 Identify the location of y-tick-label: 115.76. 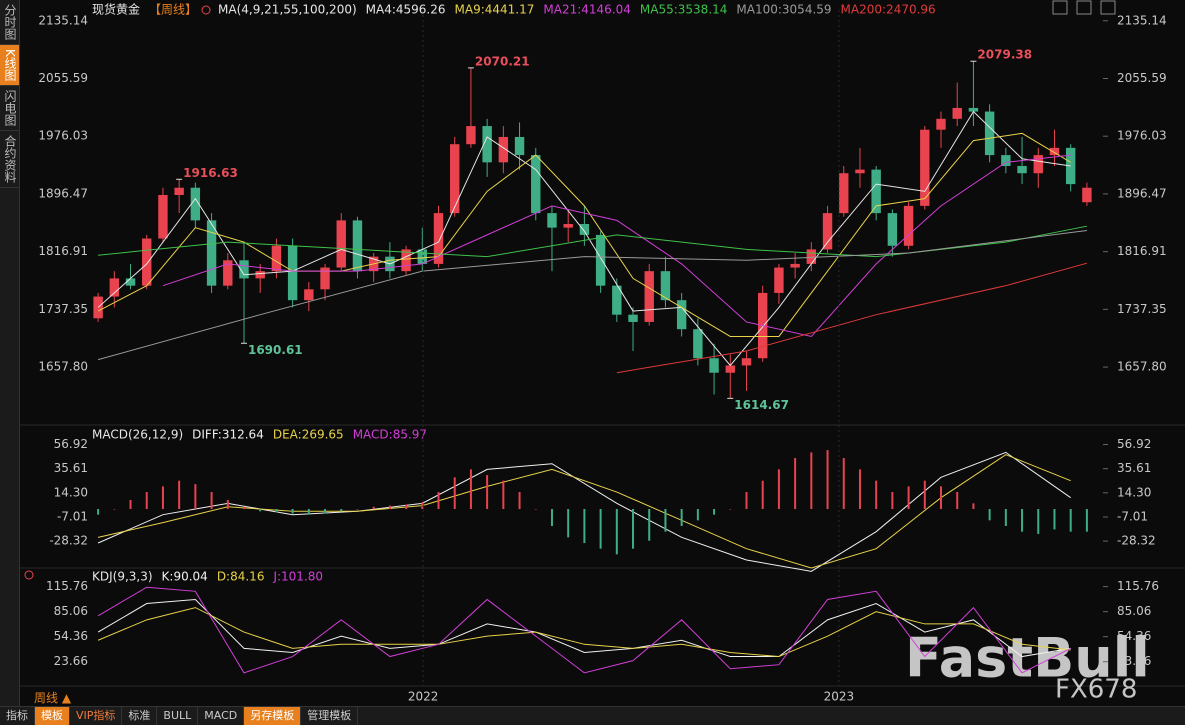
(1138, 586).